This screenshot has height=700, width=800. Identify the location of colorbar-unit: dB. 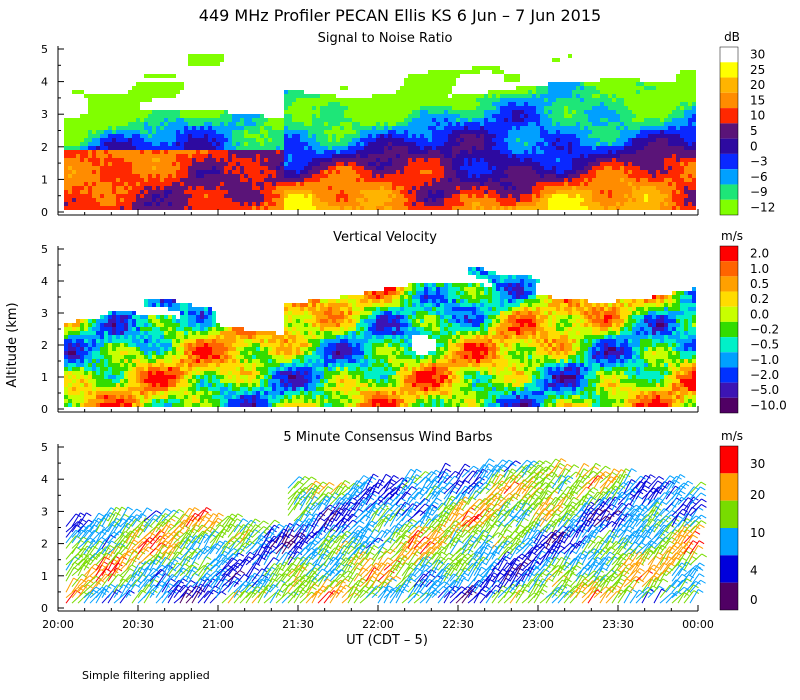
(732, 37).